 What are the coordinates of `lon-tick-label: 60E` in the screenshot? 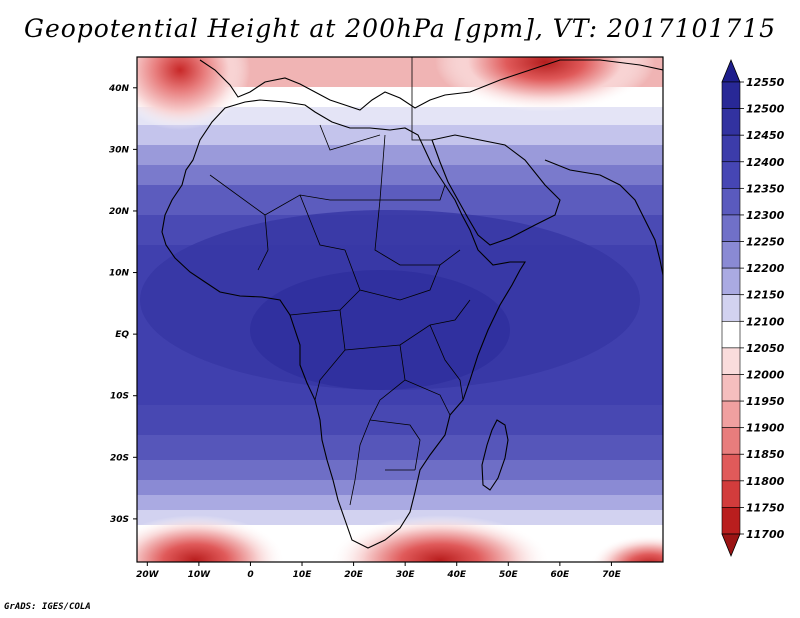 It's located at (561, 575).